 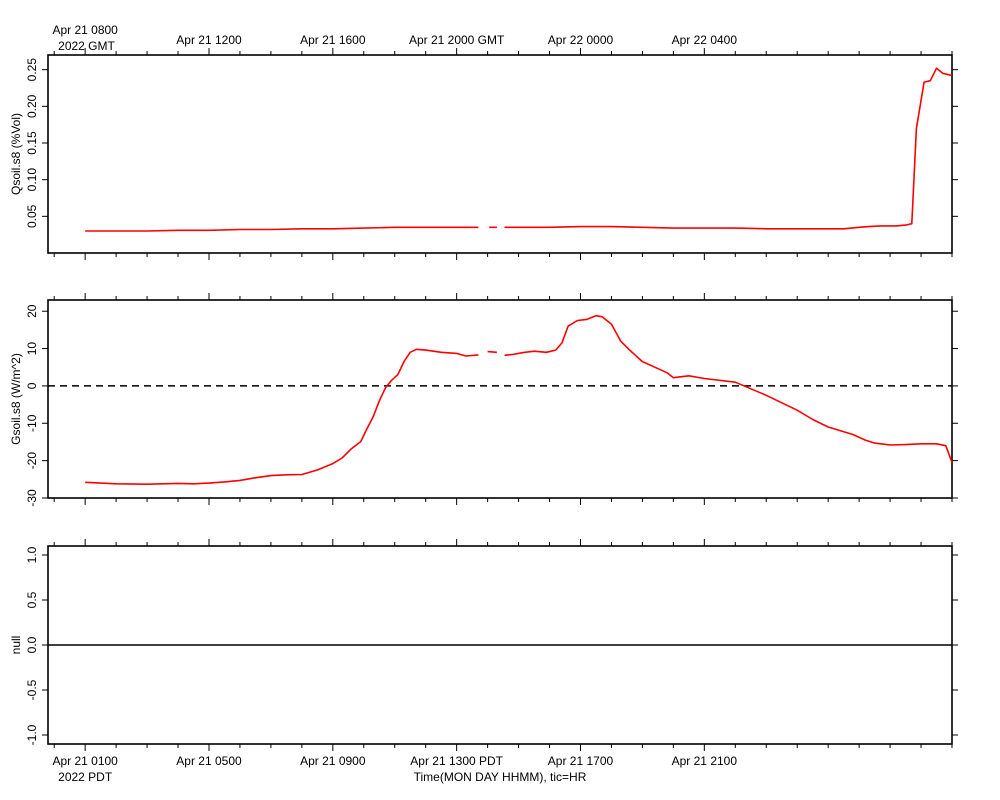 What do you see at coordinates (333, 40) in the screenshot?
I see `top-time-label: Apr 21 1600` at bounding box center [333, 40].